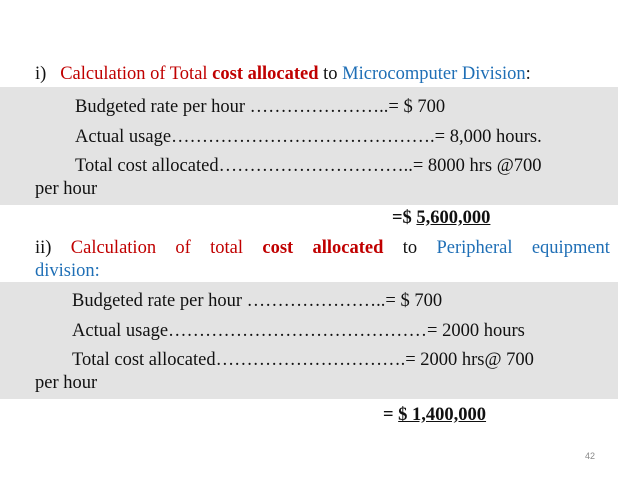  I want to click on section1-heading-calc: Calculation of Total, so click(134, 74).